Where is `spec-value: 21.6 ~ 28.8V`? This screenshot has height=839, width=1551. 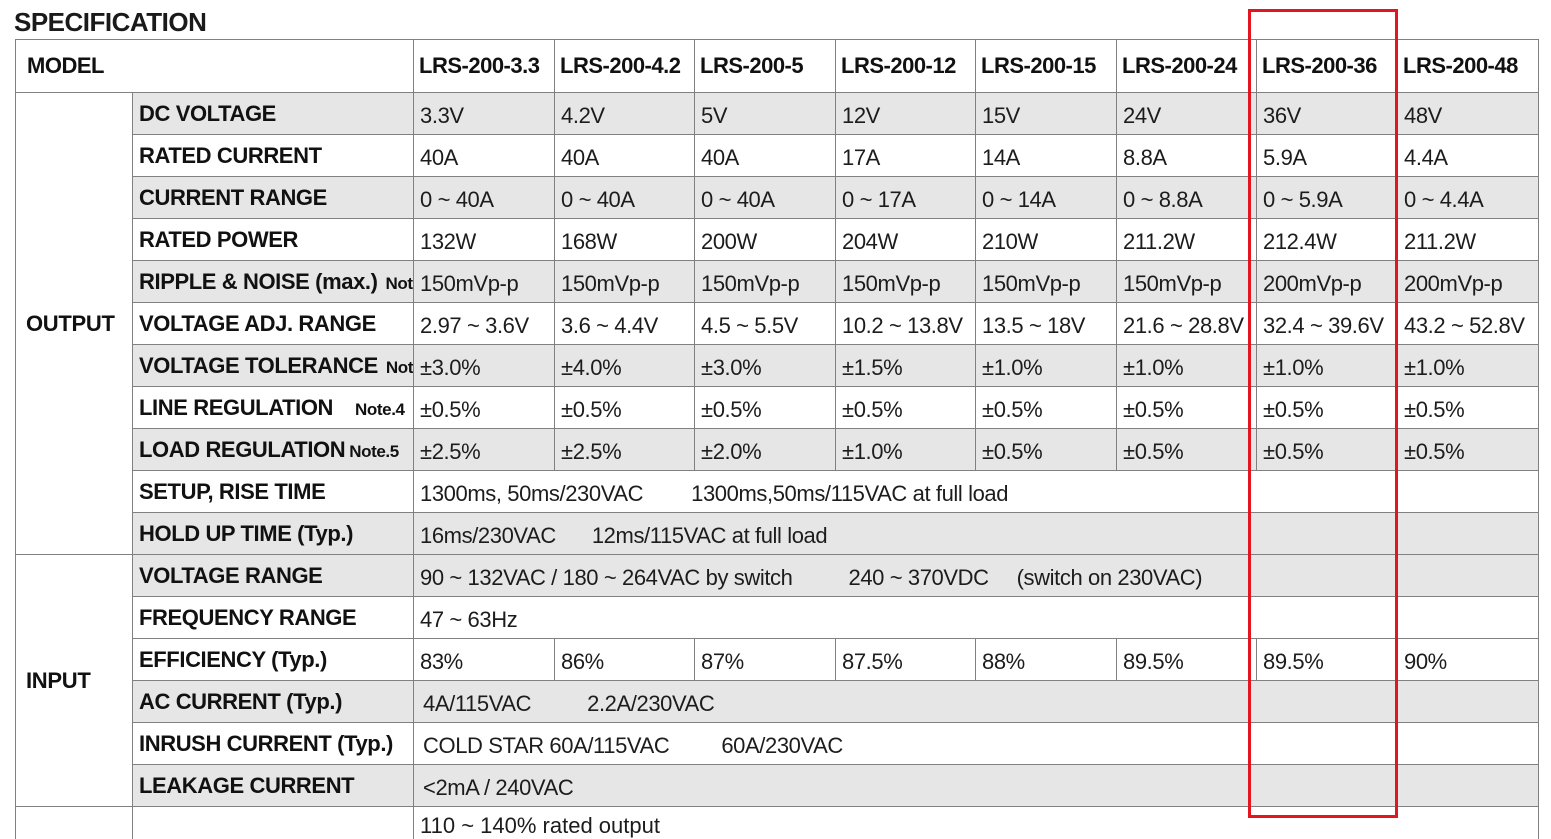
spec-value: 21.6 ~ 28.8V is located at coordinates (1187, 324).